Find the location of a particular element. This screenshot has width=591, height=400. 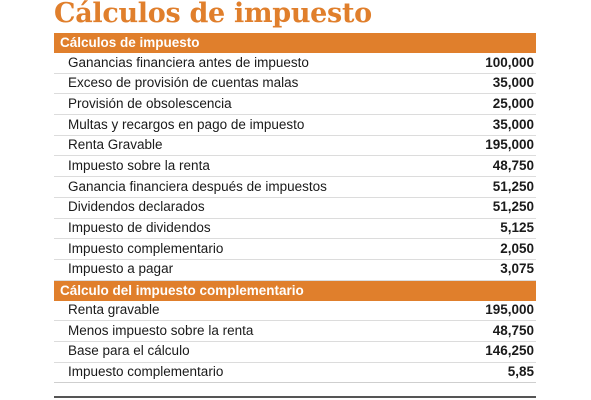

table-row: Dividendos declarados 51,250 is located at coordinates (295, 208).